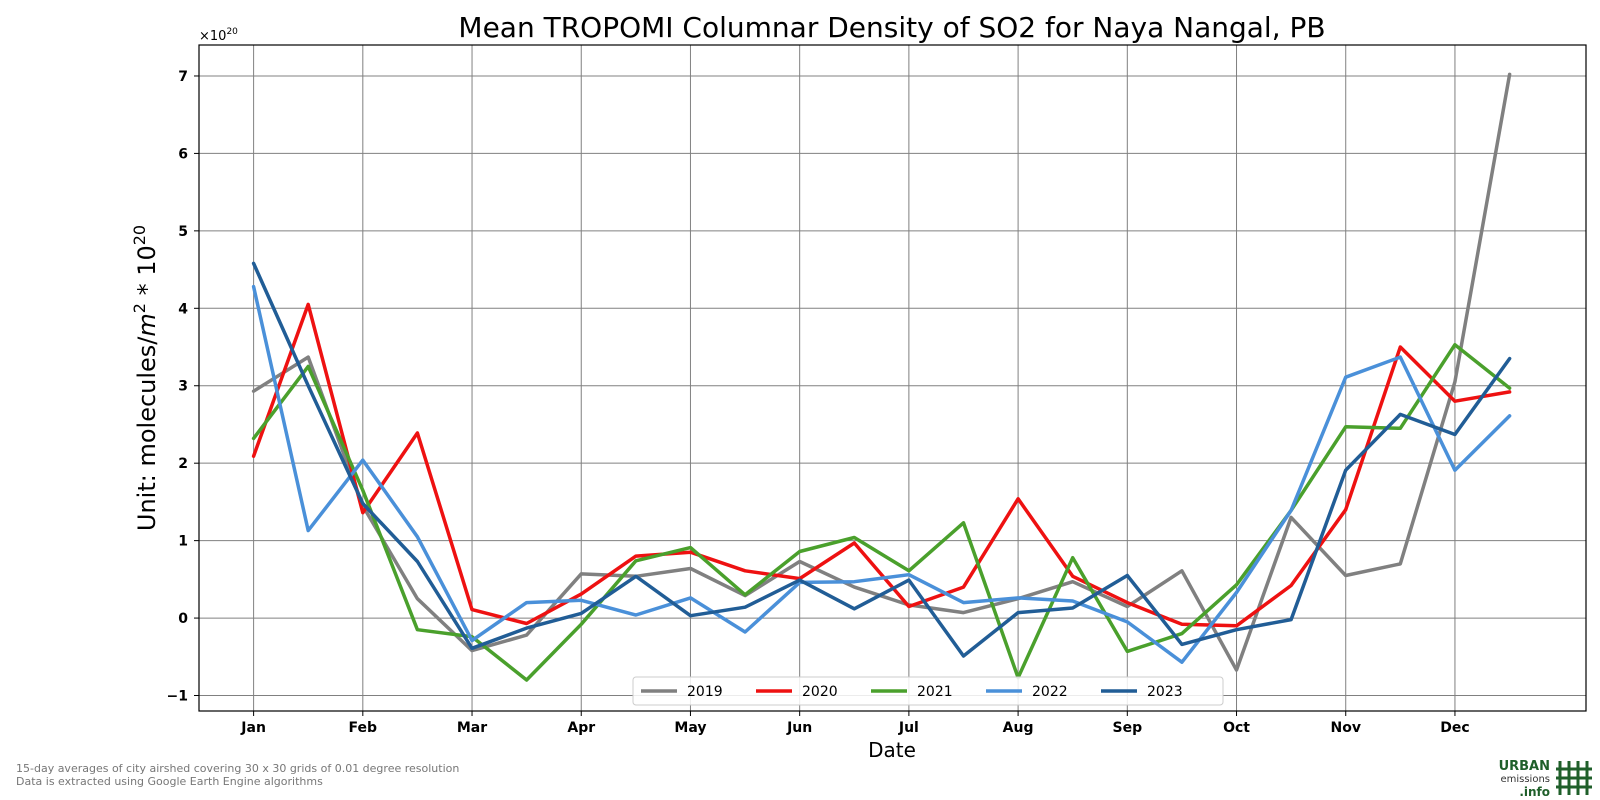  What do you see at coordinates (183, 464) in the screenshot?
I see `y-tick-label: 2` at bounding box center [183, 464].